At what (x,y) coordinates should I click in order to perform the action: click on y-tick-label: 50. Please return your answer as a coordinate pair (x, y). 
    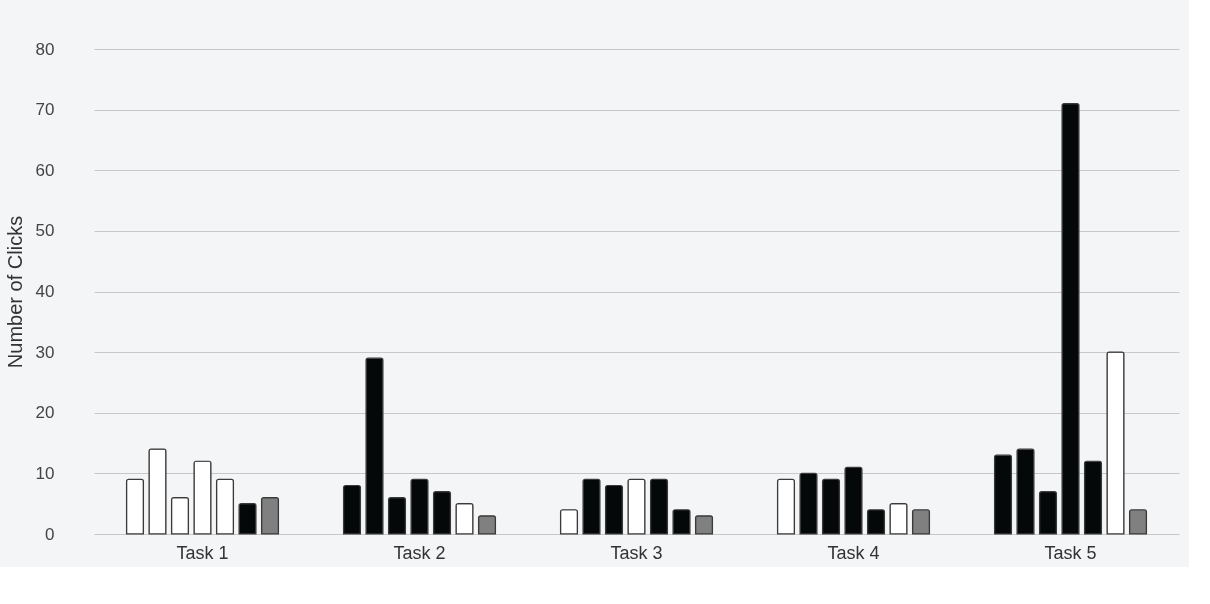
    Looking at the image, I should click on (45, 231).